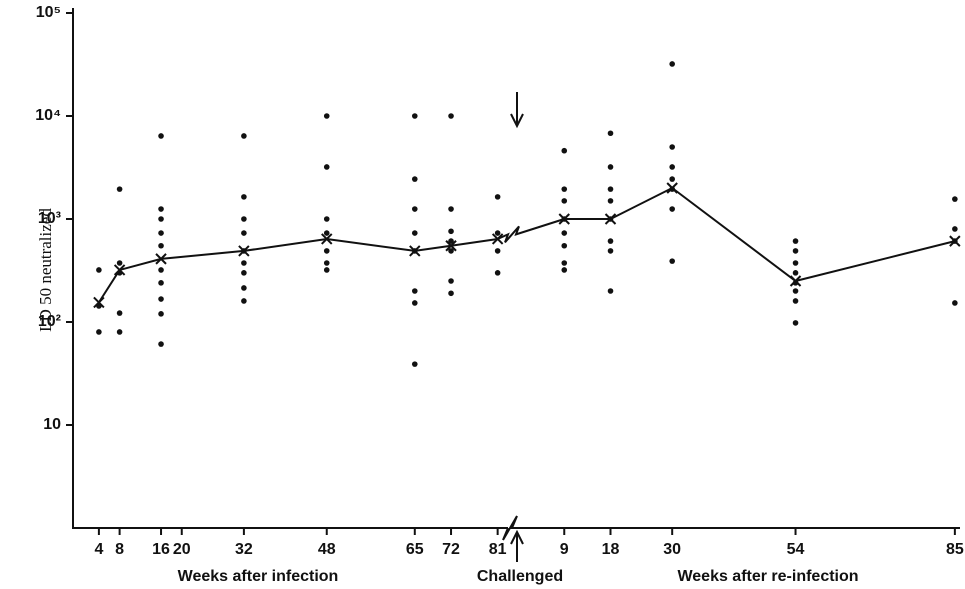 This screenshot has width=965, height=589. Describe the element at coordinates (48, 12) in the screenshot. I see `y-tick-label: 10⁵` at that location.